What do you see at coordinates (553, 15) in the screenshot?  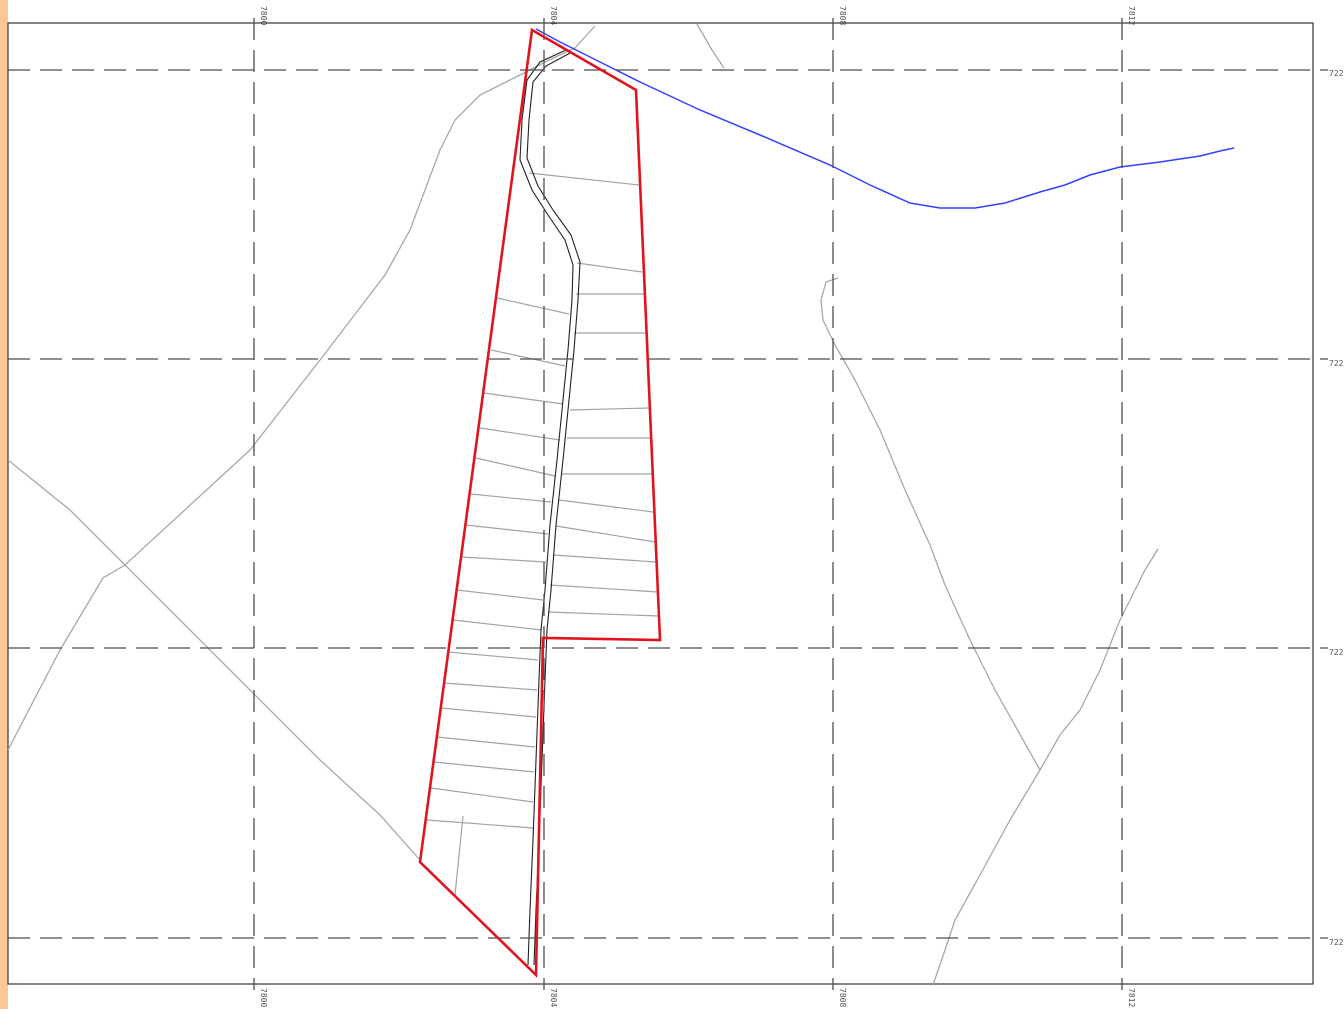 I see `x-label-top-2: 7804` at bounding box center [553, 15].